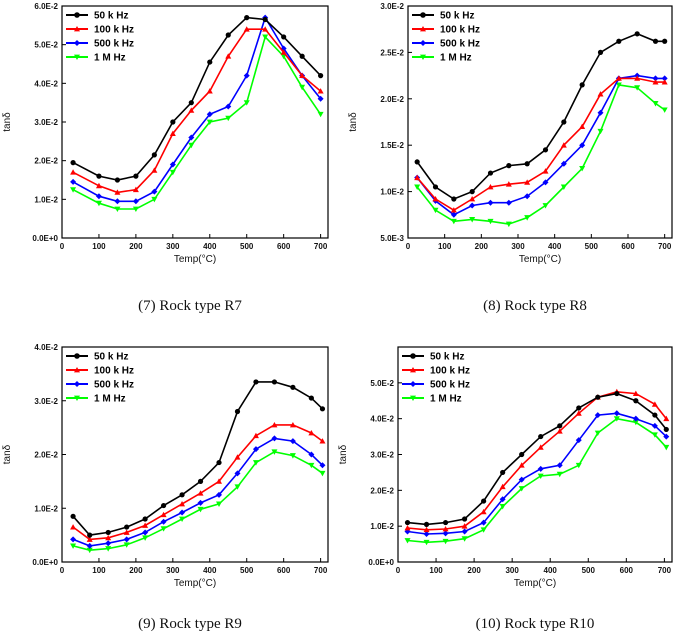  What do you see at coordinates (7, 454) in the screenshot?
I see `y-axis-title: tanδ` at bounding box center [7, 454].